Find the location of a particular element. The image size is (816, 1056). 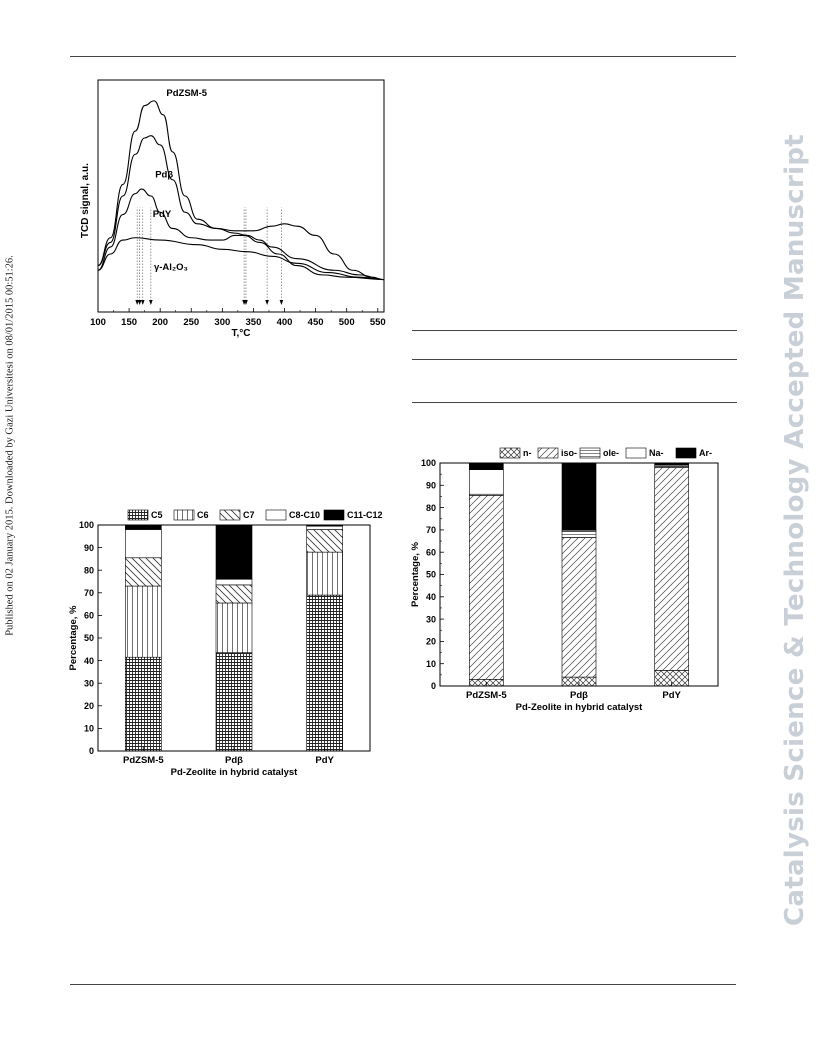

x-tick-label: 100 is located at coordinates (98, 322).